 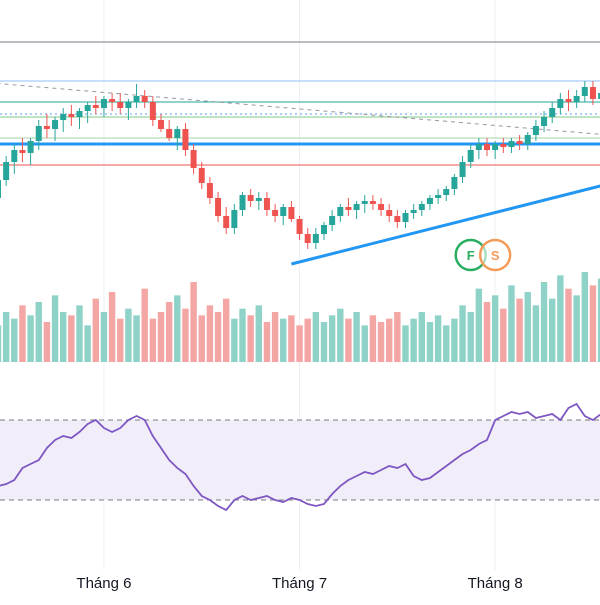 I want to click on x-tick-label: Tháng 8, so click(x=495, y=583).